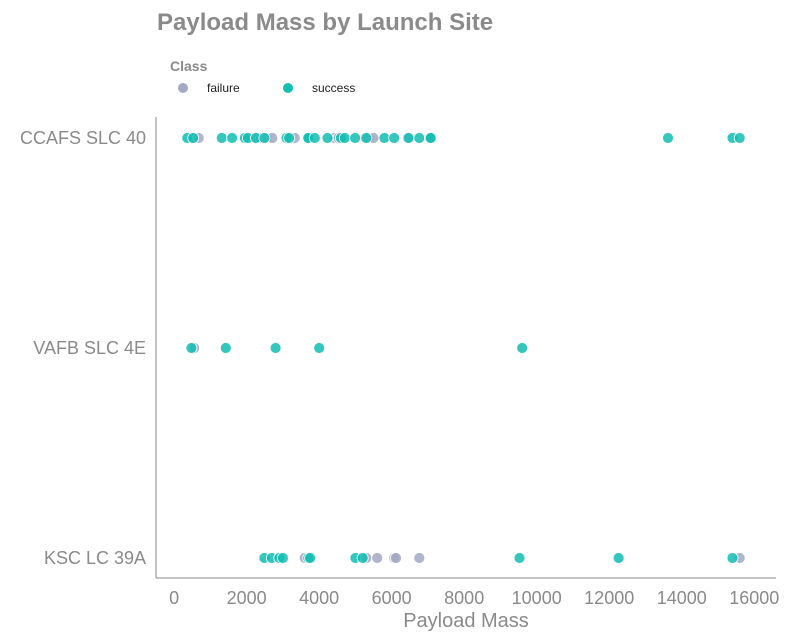  Describe the element at coordinates (325, 22) in the screenshot. I see `chart-title: Payload Mass by Launch Site` at that location.